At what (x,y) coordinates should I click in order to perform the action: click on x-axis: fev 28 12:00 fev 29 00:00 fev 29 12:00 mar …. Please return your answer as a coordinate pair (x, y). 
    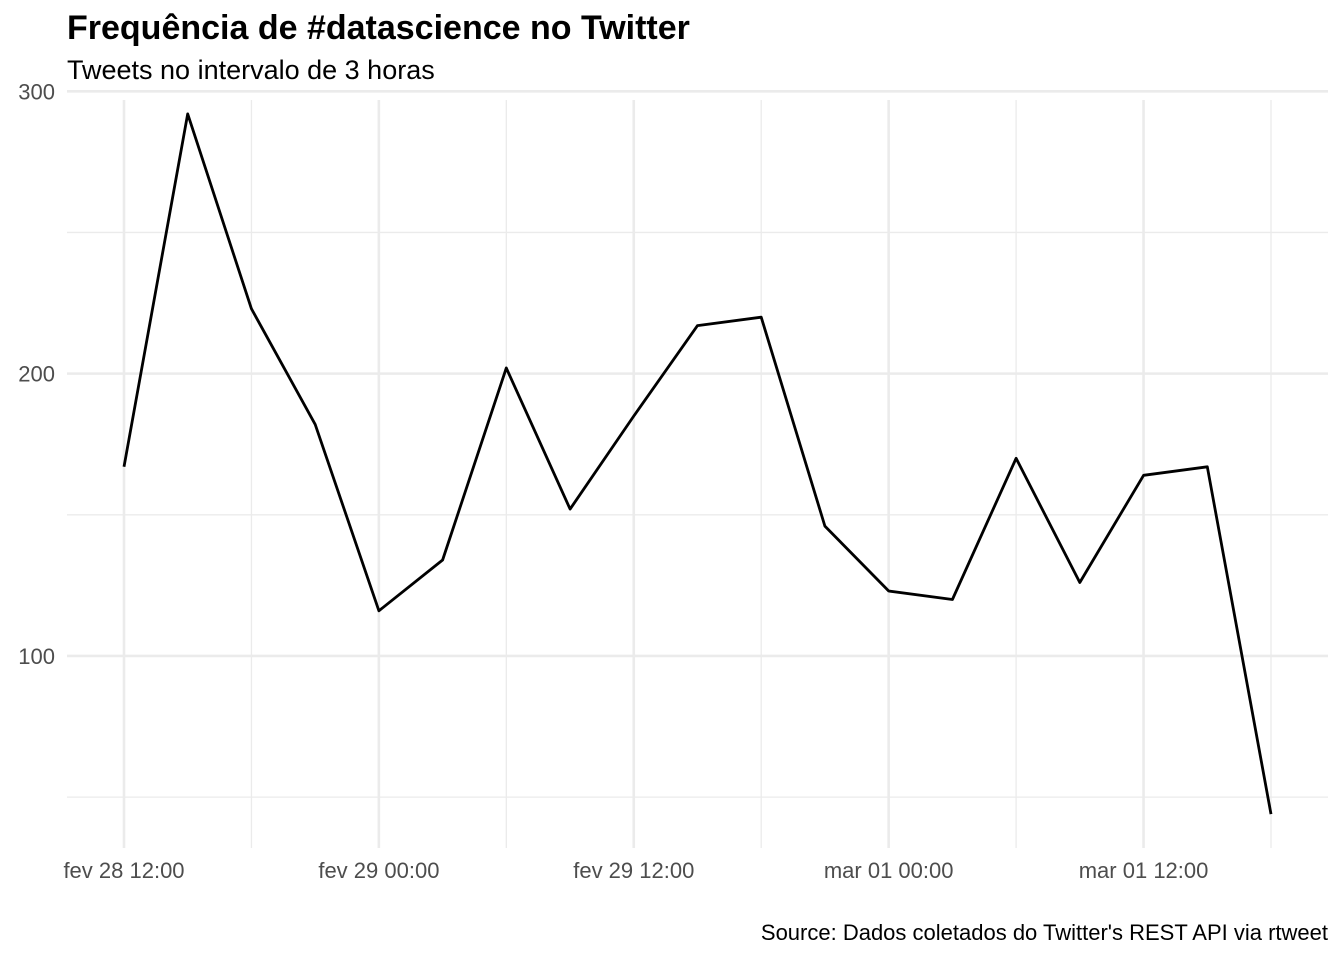
    Looking at the image, I should click on (635, 870).